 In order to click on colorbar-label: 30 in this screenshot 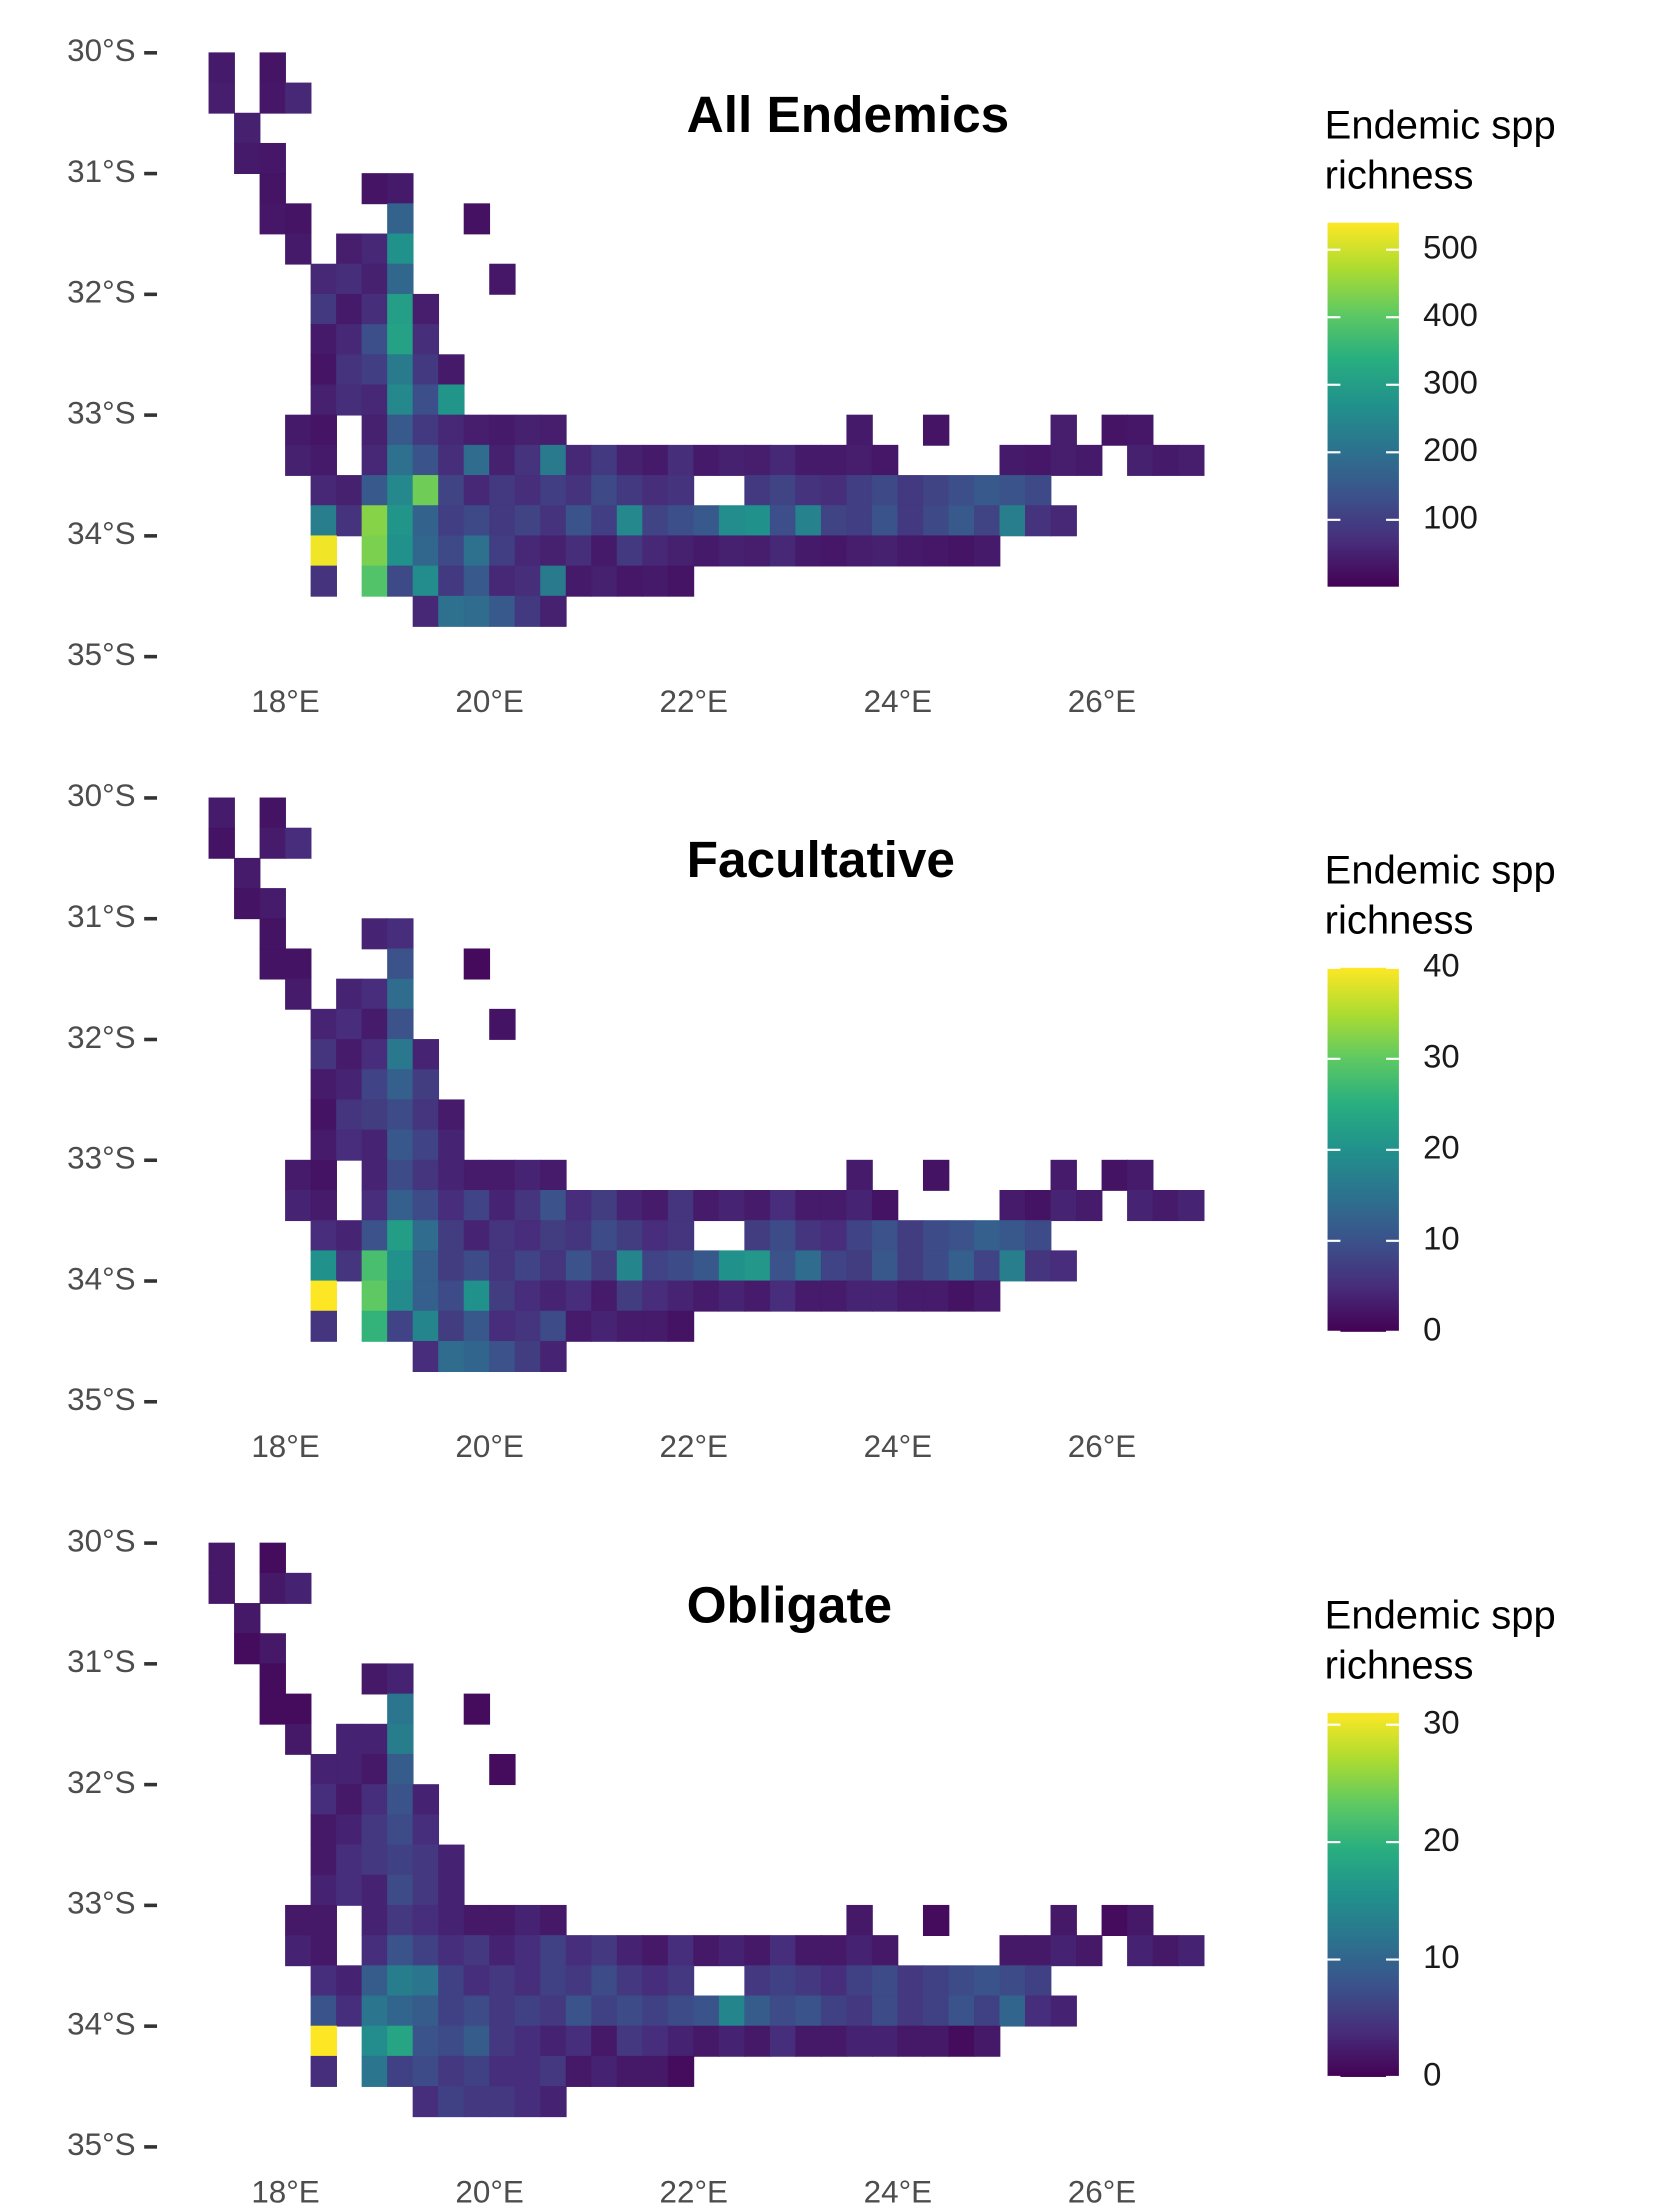, I will do `click(1441, 1721)`.